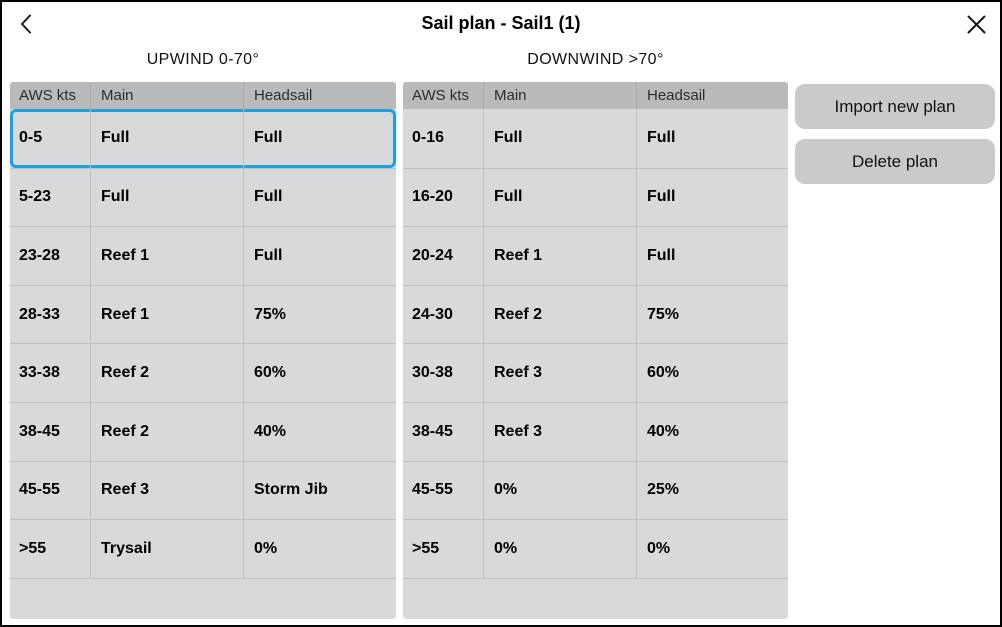  Describe the element at coordinates (166, 549) in the screenshot. I see `cell-main: Trysail` at that location.